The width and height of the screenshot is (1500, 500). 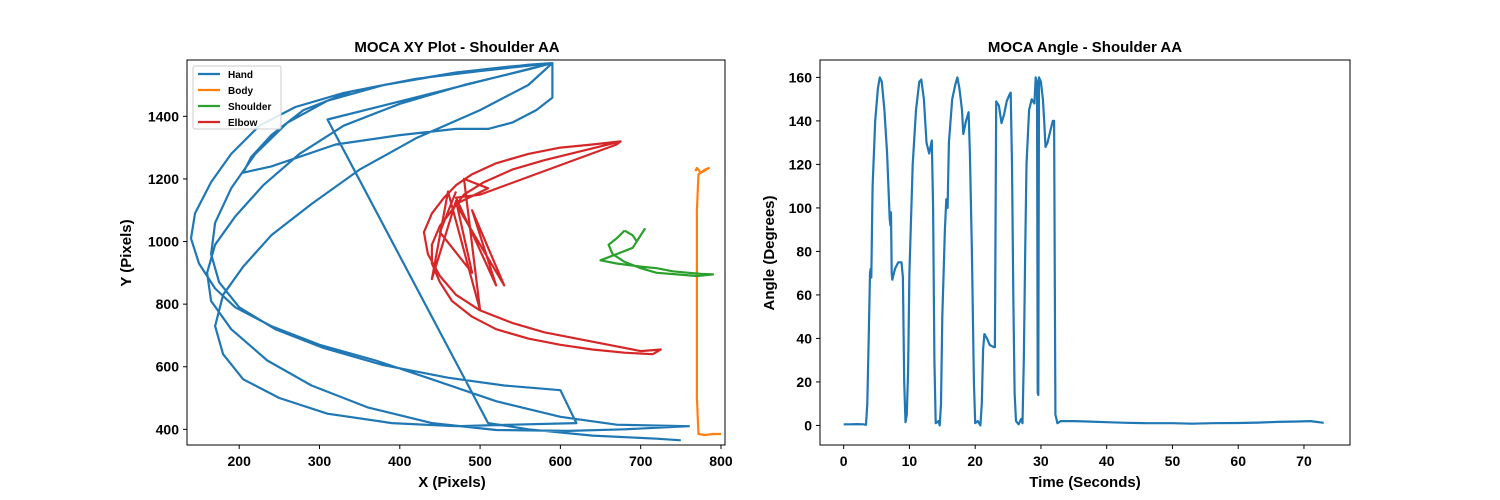 I want to click on angle-plot-ytick-label: 40, so click(x=804, y=338).